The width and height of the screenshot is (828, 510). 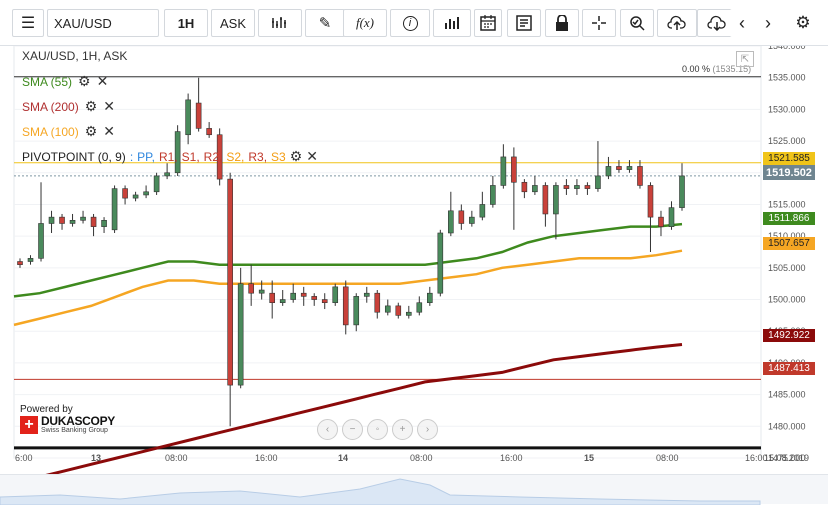 I want to click on nav-controls: ‹ − ◦ + ›, so click(x=377, y=429).